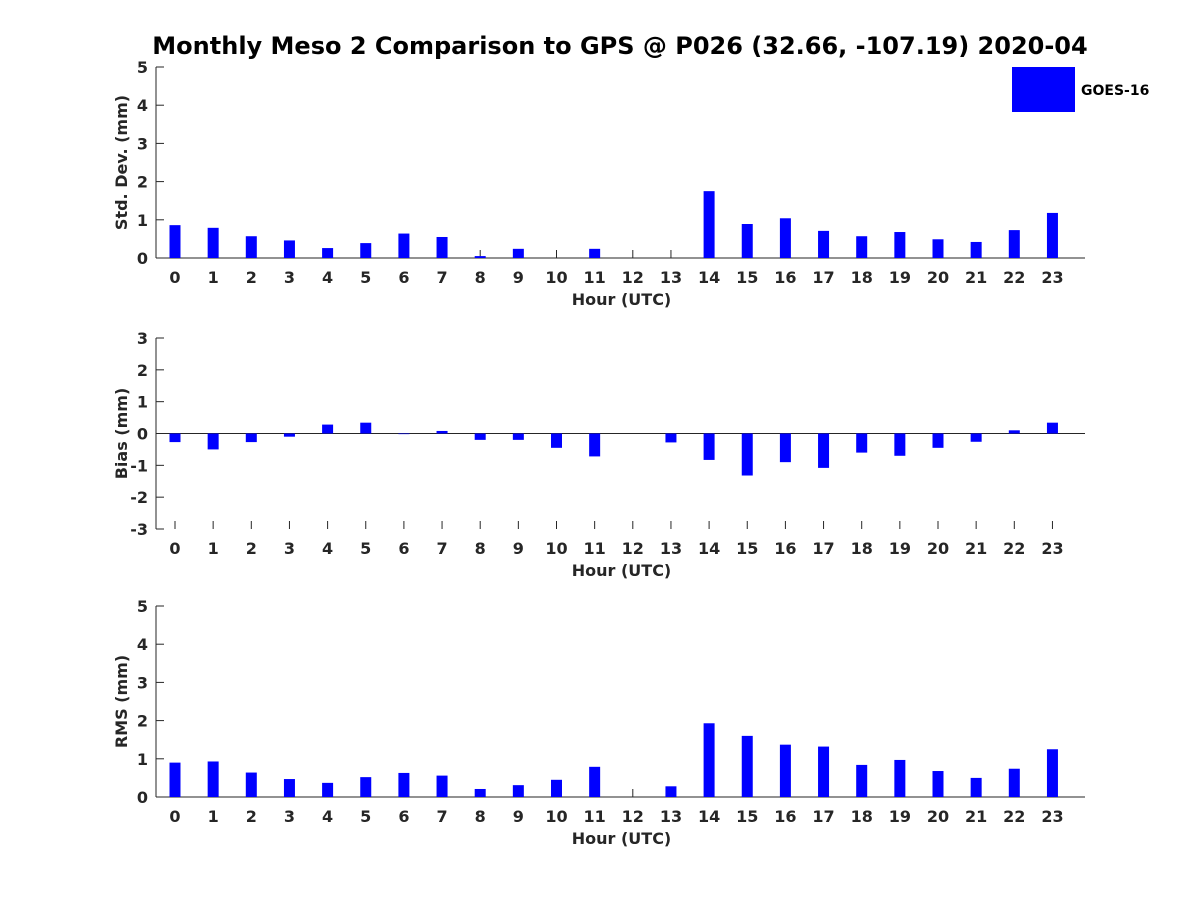  I want to click on bias-y-tick-label: 3, so click(142, 338).